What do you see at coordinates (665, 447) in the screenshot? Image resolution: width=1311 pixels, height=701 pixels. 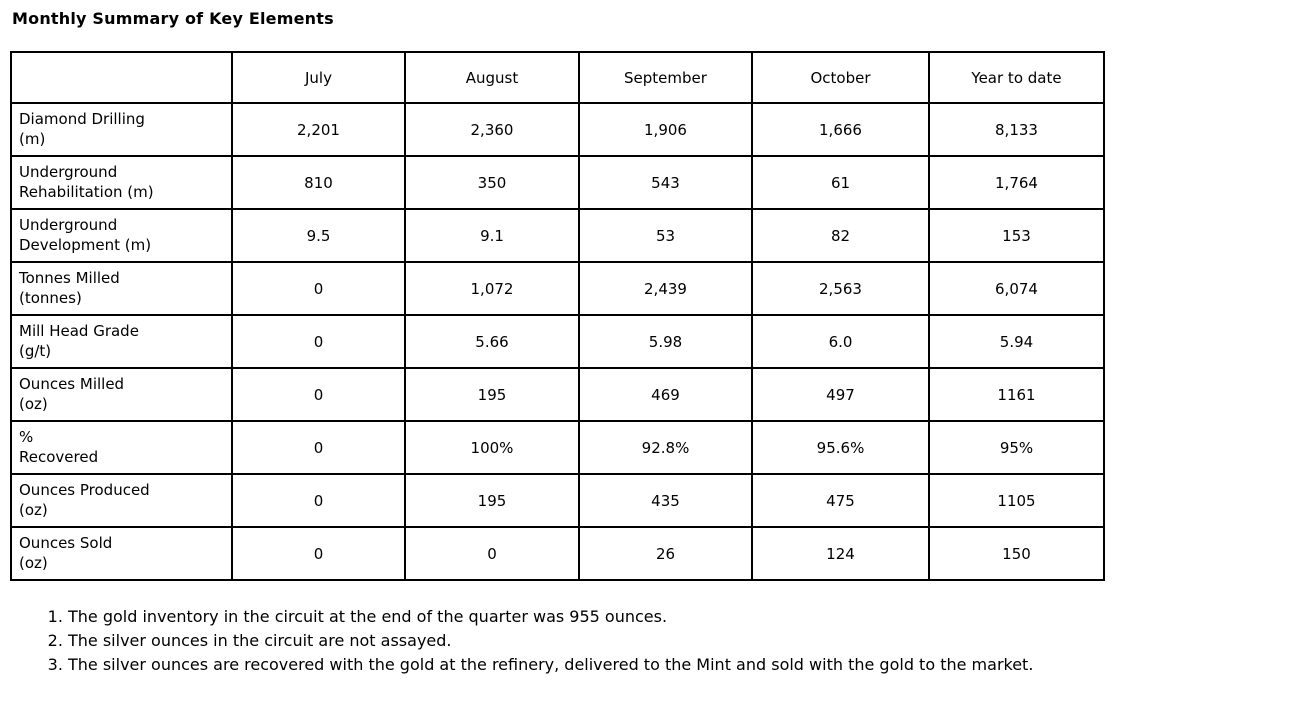 I see `table-cell: 92.8%` at bounding box center [665, 447].